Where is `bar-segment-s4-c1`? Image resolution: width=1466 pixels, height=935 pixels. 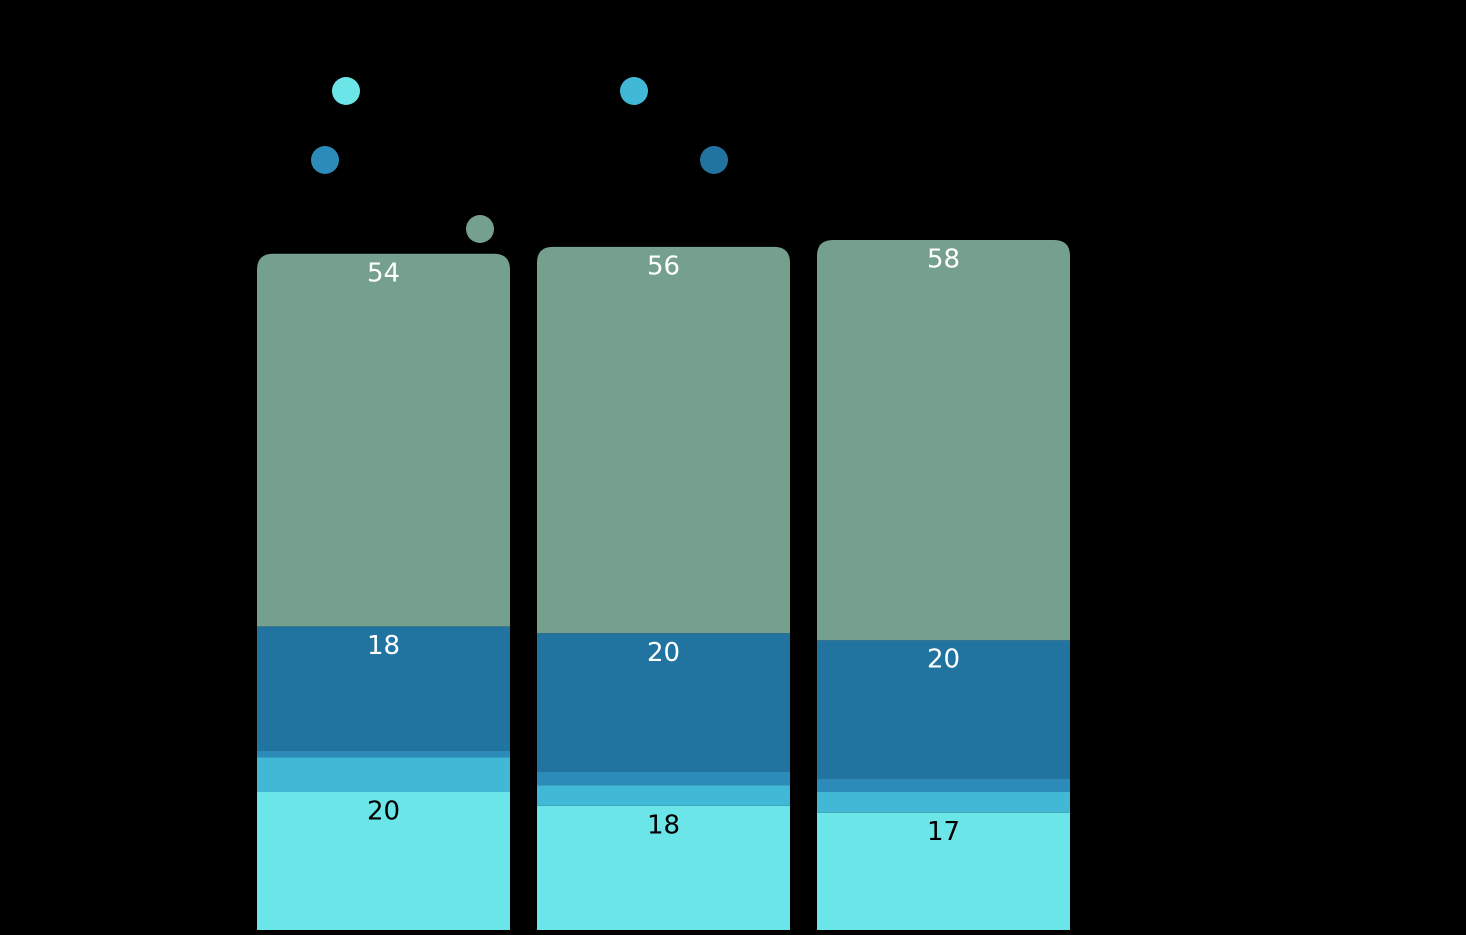 bar-segment-s4-c1 is located at coordinates (663, 440).